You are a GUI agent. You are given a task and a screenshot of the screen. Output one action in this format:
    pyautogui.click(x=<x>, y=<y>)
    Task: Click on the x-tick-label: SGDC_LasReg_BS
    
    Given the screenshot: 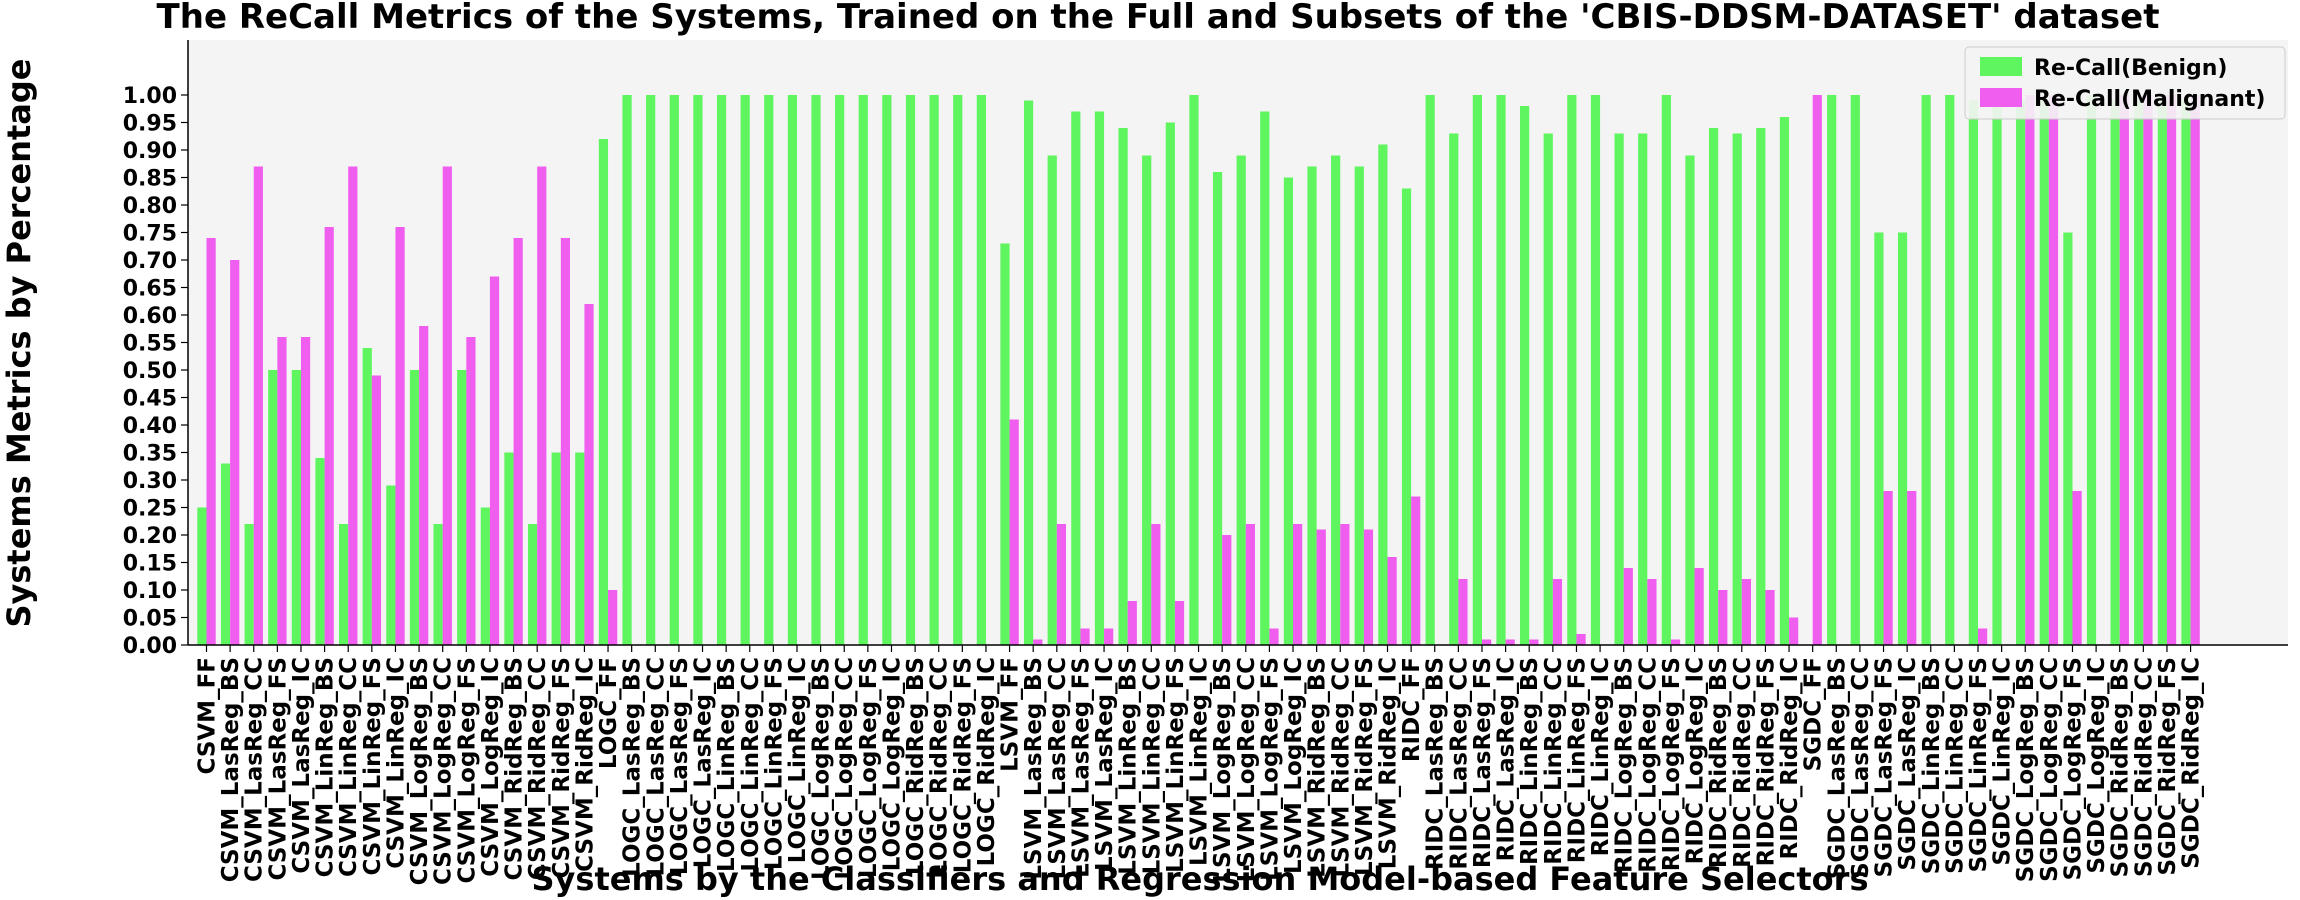 What is the action you would take?
    pyautogui.click(x=1837, y=768)
    